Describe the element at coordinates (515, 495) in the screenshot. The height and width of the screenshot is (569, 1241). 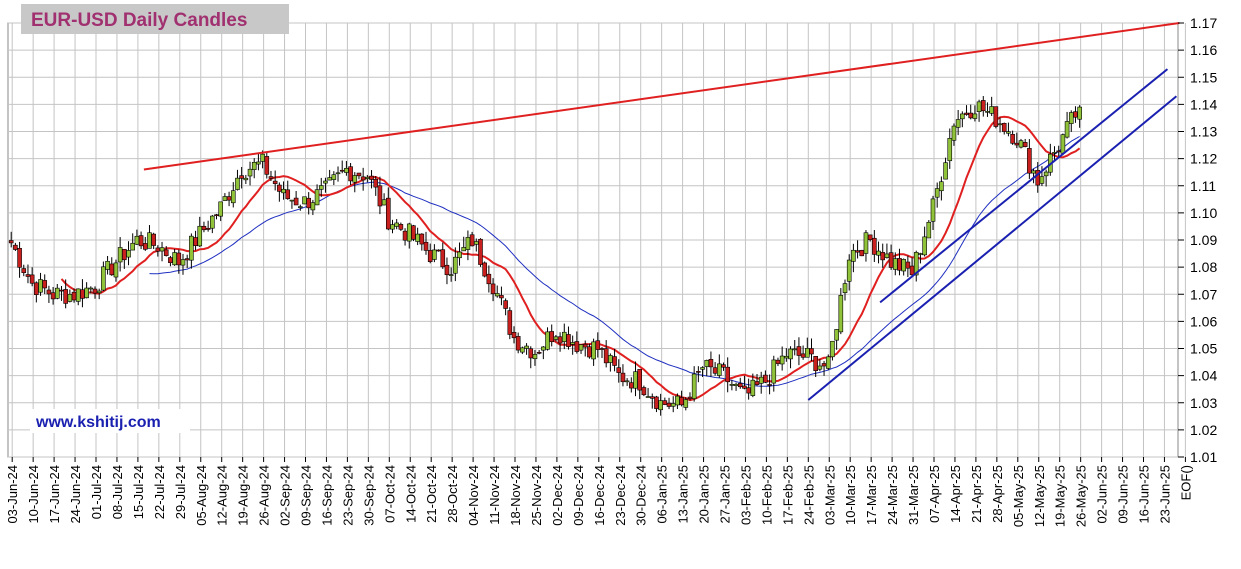
I see `x-tick-label: 18-Nov-24` at that location.